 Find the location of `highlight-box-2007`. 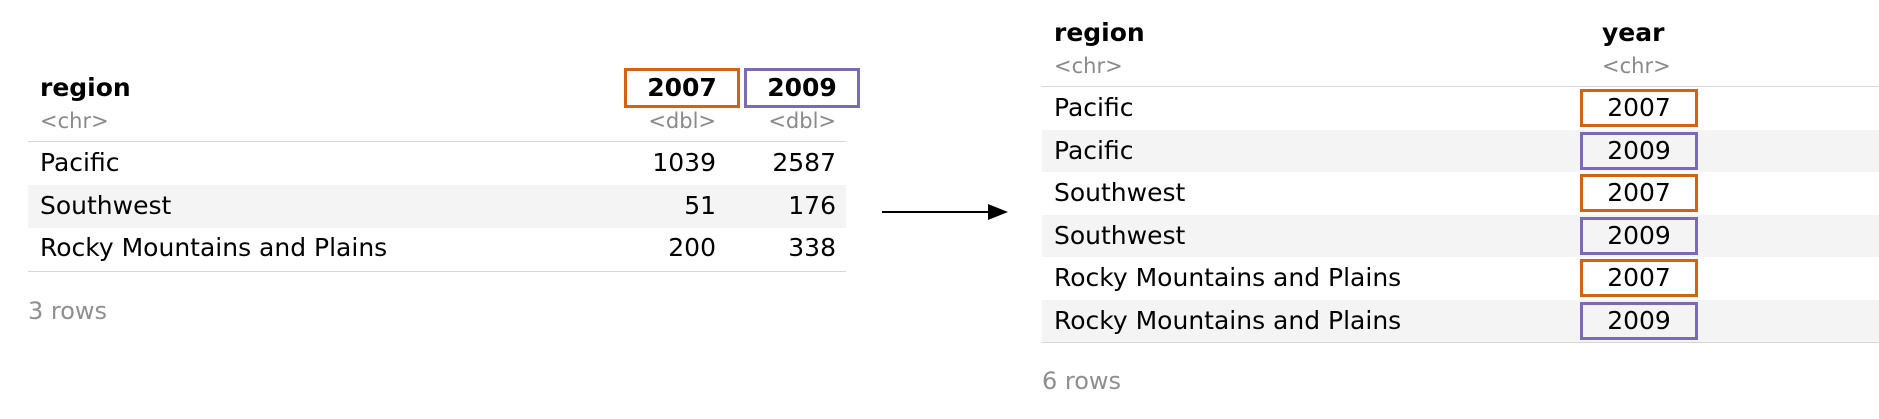

highlight-box-2007 is located at coordinates (682, 88).